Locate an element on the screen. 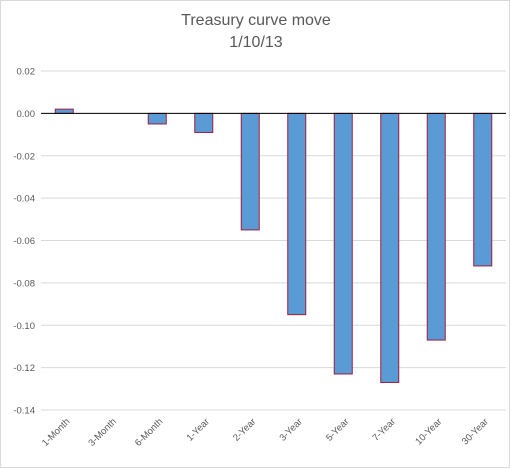  x-tick-label: 1-Month is located at coordinates (56, 432).